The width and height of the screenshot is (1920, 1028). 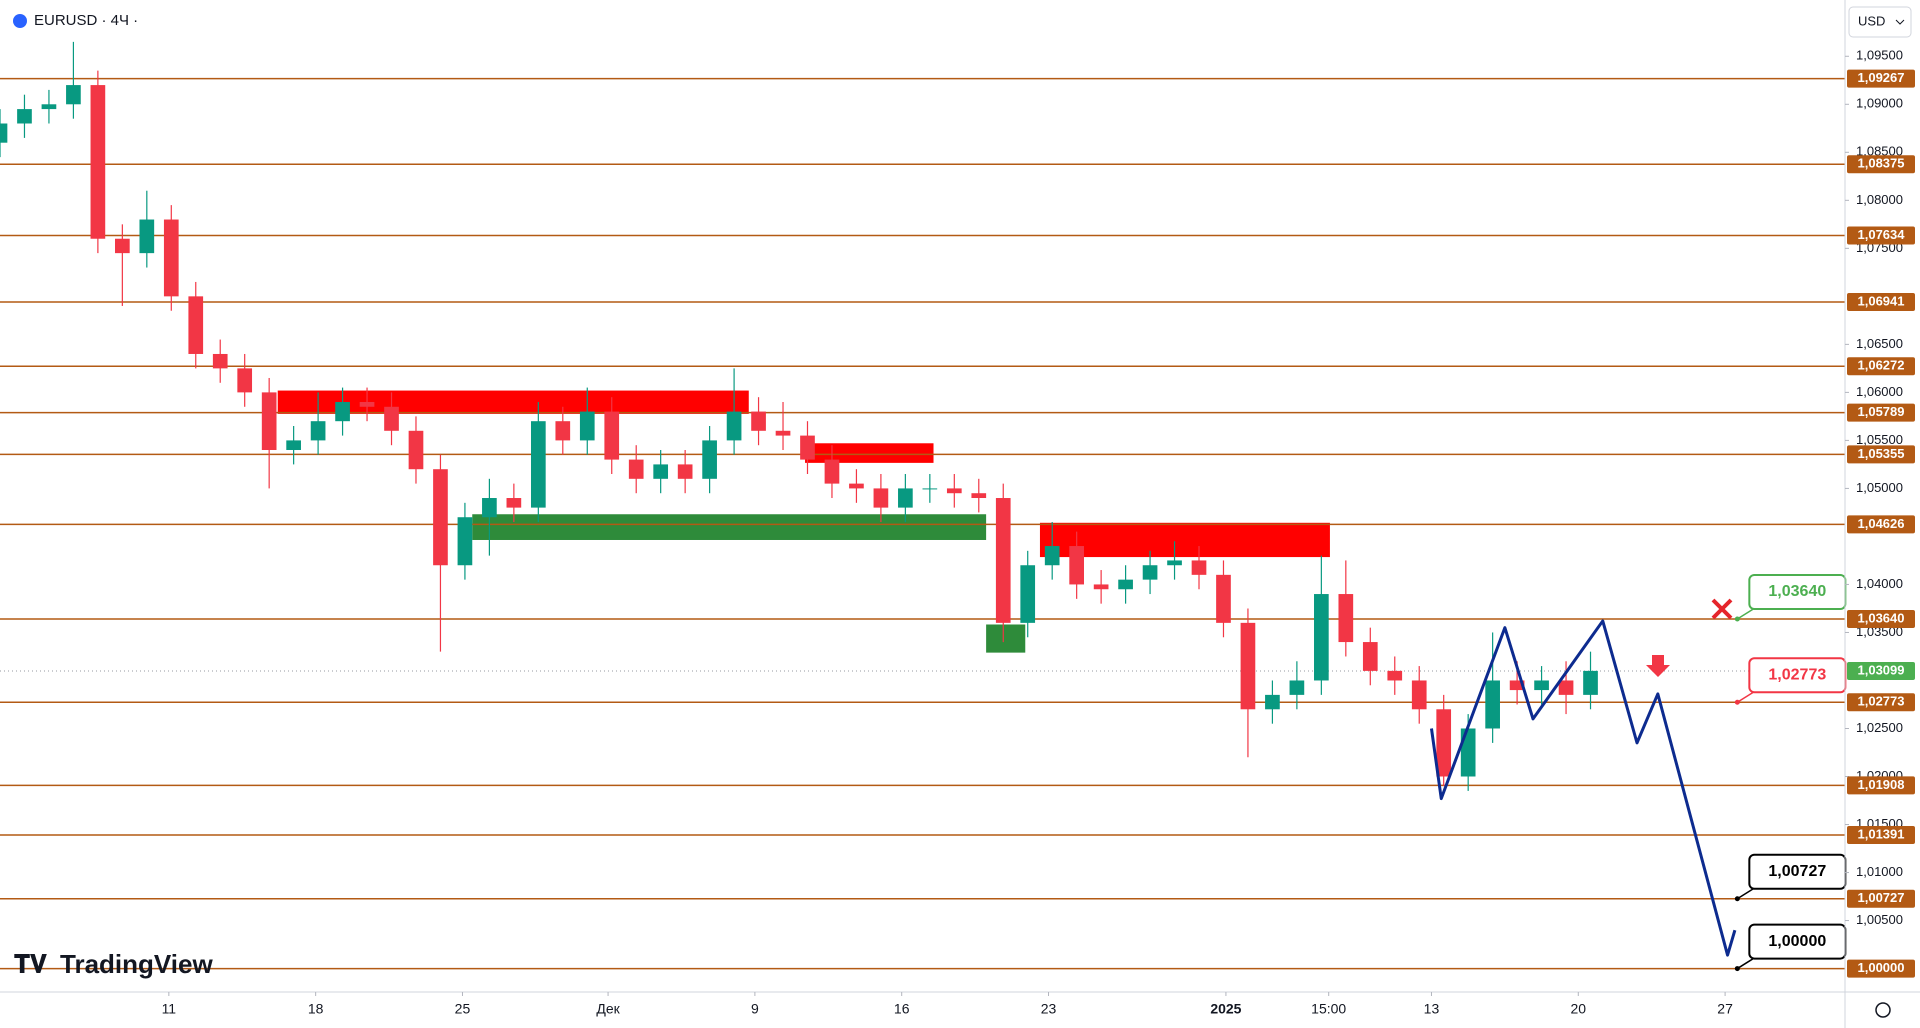 I want to click on y-tick-label: 1,02500, so click(x=1879, y=727).